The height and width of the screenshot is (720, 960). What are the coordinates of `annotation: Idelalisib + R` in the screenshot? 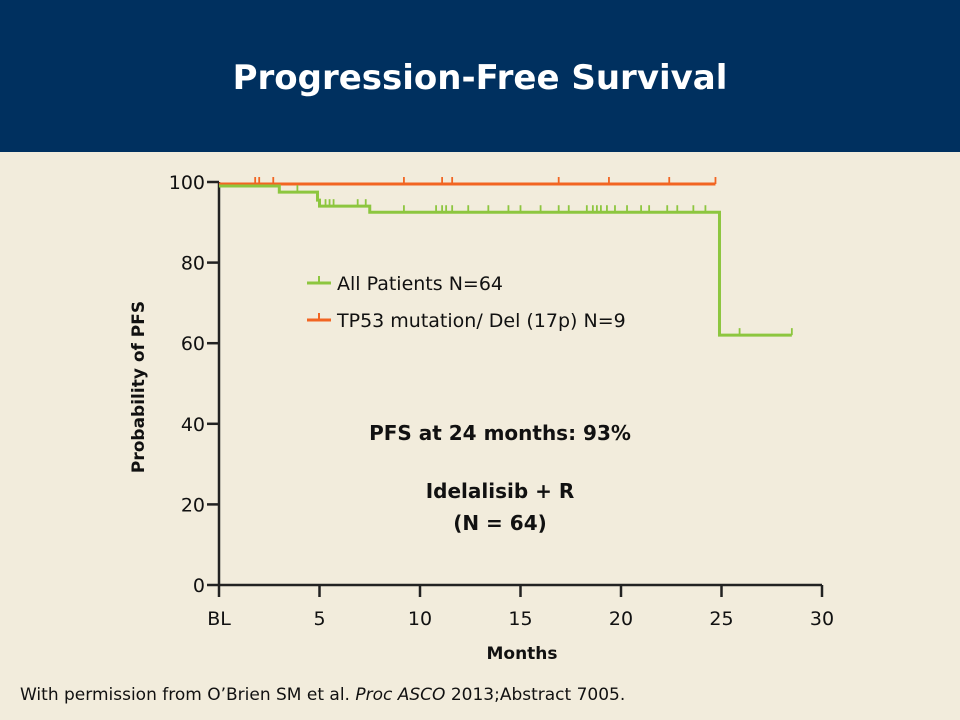 It's located at (500, 491).